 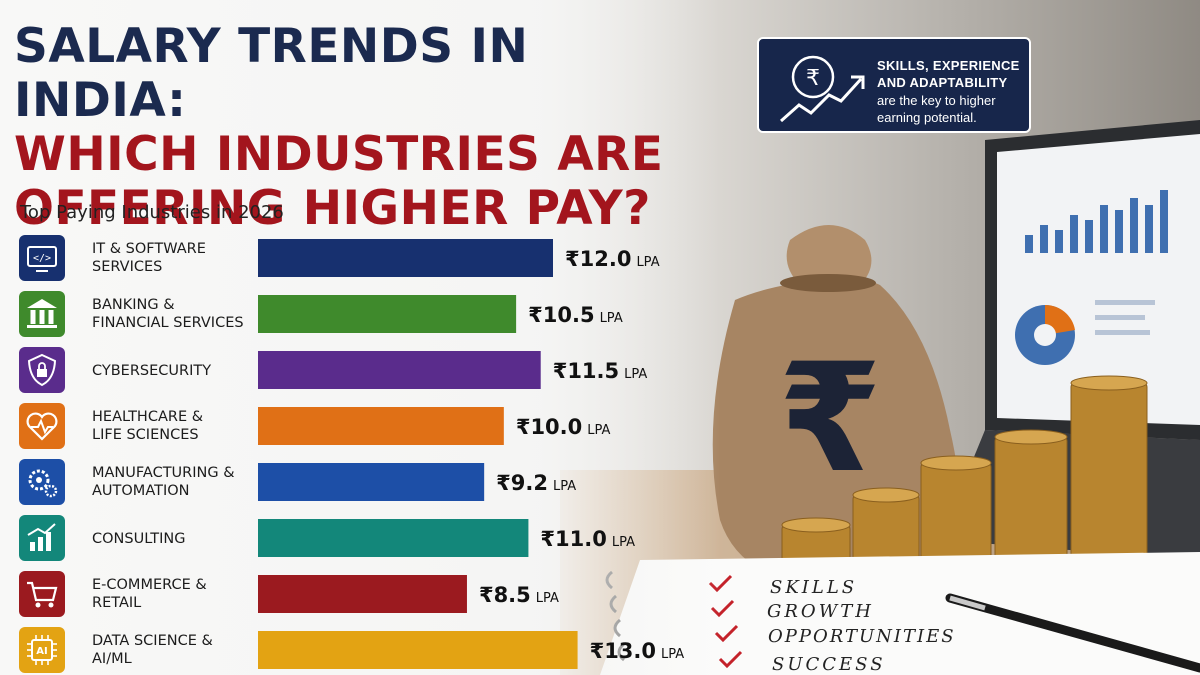 I want to click on value-label: ₹10.0 LPA, so click(x=563, y=427).